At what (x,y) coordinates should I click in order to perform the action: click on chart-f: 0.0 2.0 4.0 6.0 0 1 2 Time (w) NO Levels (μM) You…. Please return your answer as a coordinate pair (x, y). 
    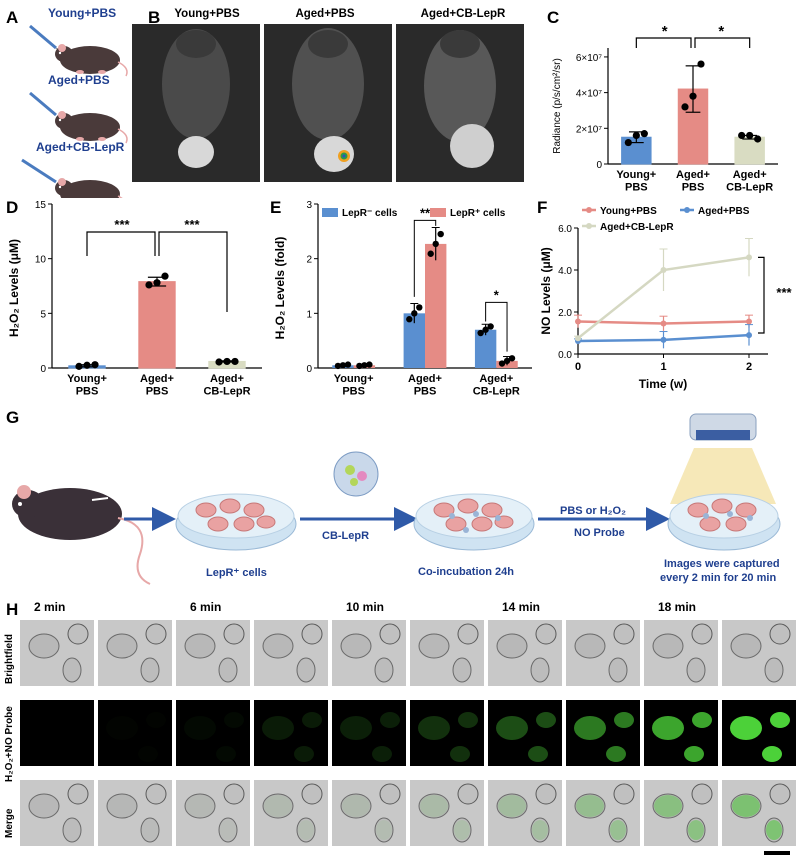
    Looking at the image, I should click on (666, 298).